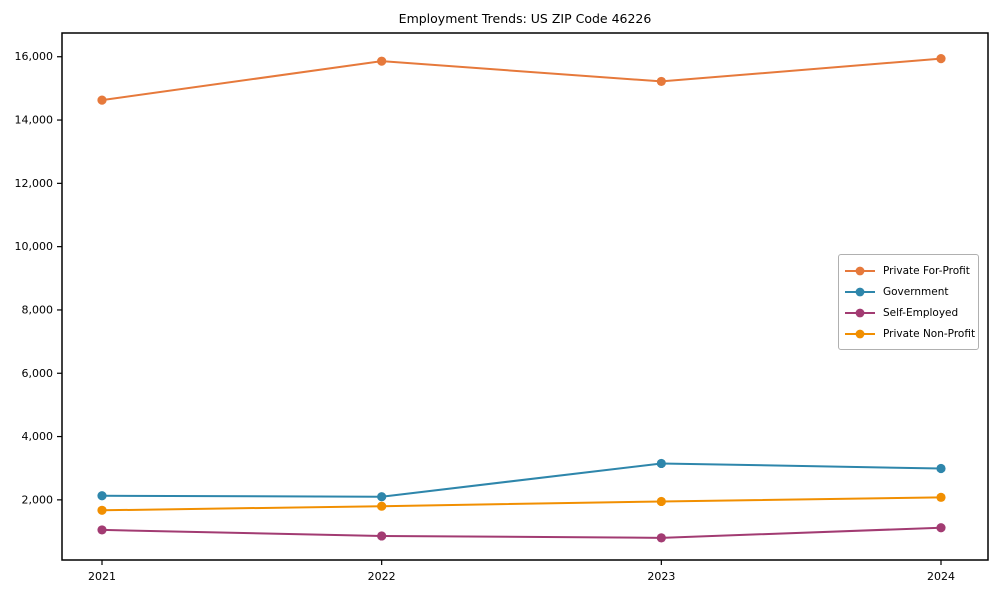 This screenshot has height=600, width=1000. What do you see at coordinates (34, 56) in the screenshot?
I see `y-axis-tick-label: 16,000` at bounding box center [34, 56].